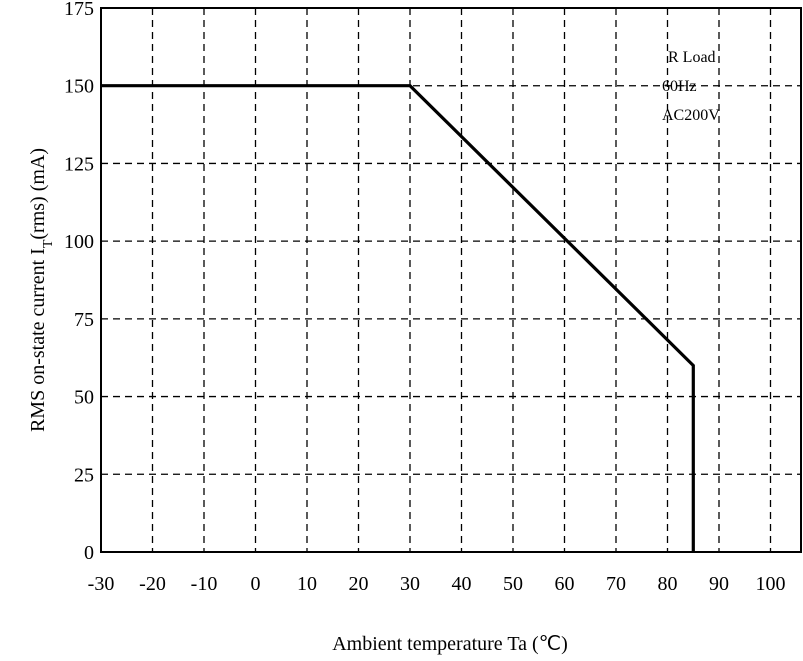 This screenshot has height=661, width=803. I want to click on y-axis-title-subscript: T, so click(48, 243).